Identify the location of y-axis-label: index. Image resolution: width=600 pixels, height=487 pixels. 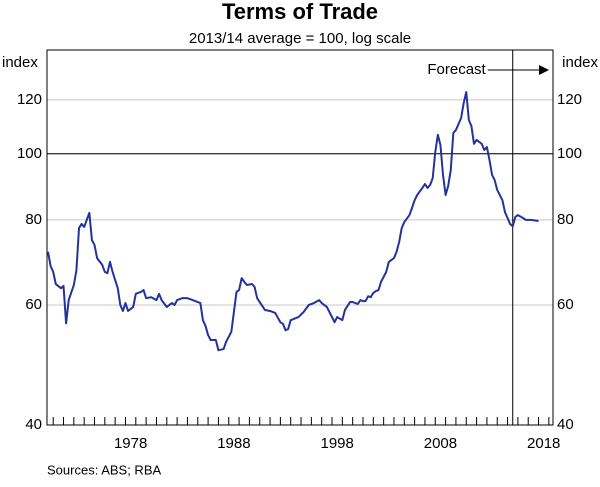
(20, 62).